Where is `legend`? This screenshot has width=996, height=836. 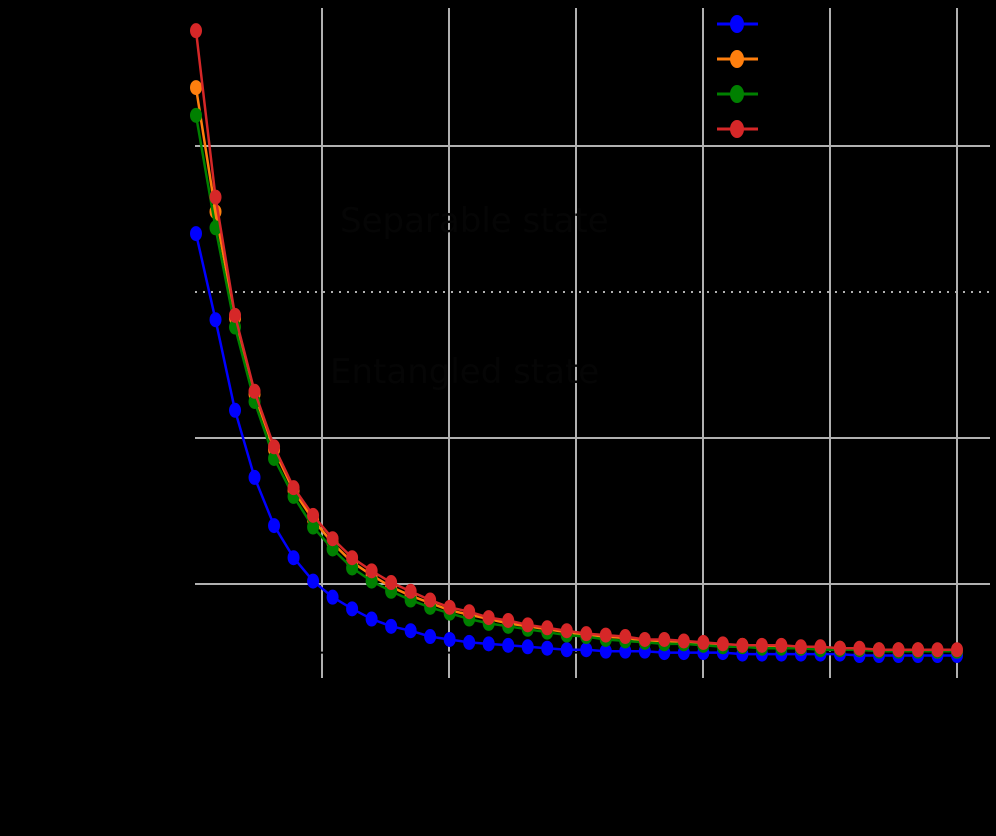 legend is located at coordinates (737, 76).